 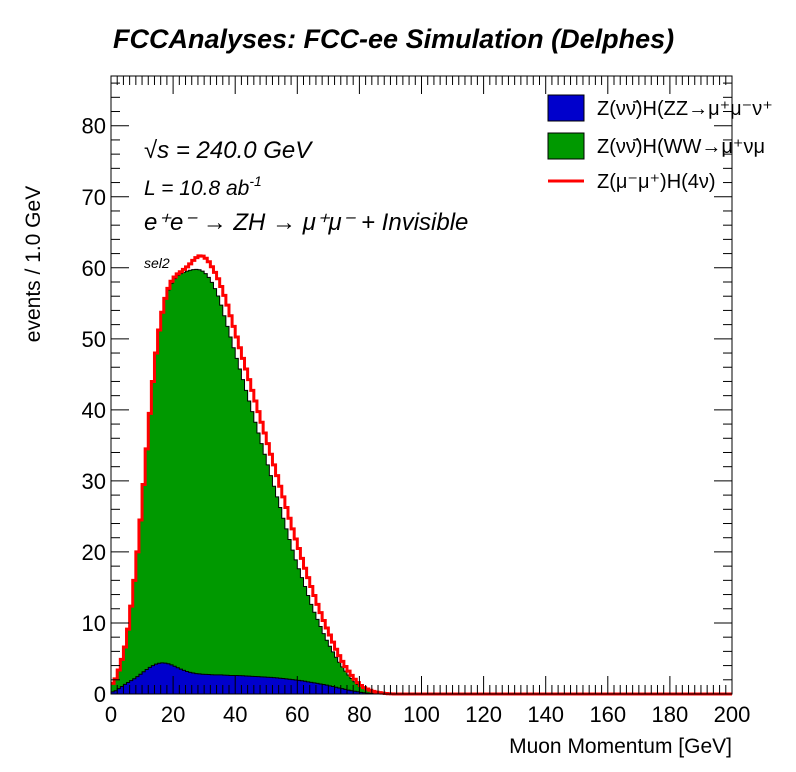 I want to click on x-tick-label: 0, so click(x=111, y=714).